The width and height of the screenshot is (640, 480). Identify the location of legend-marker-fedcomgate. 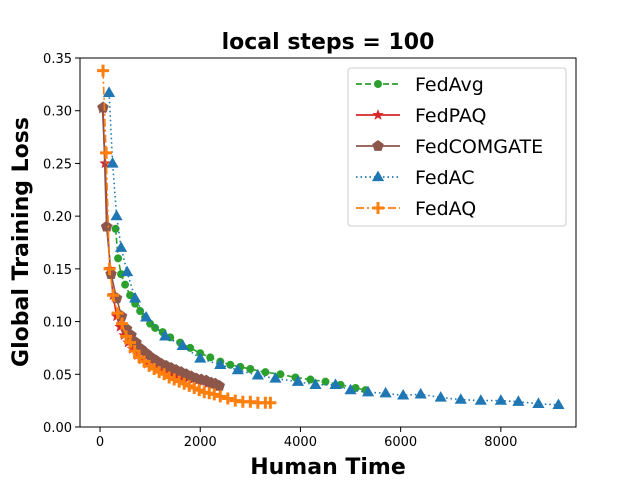
(378, 145).